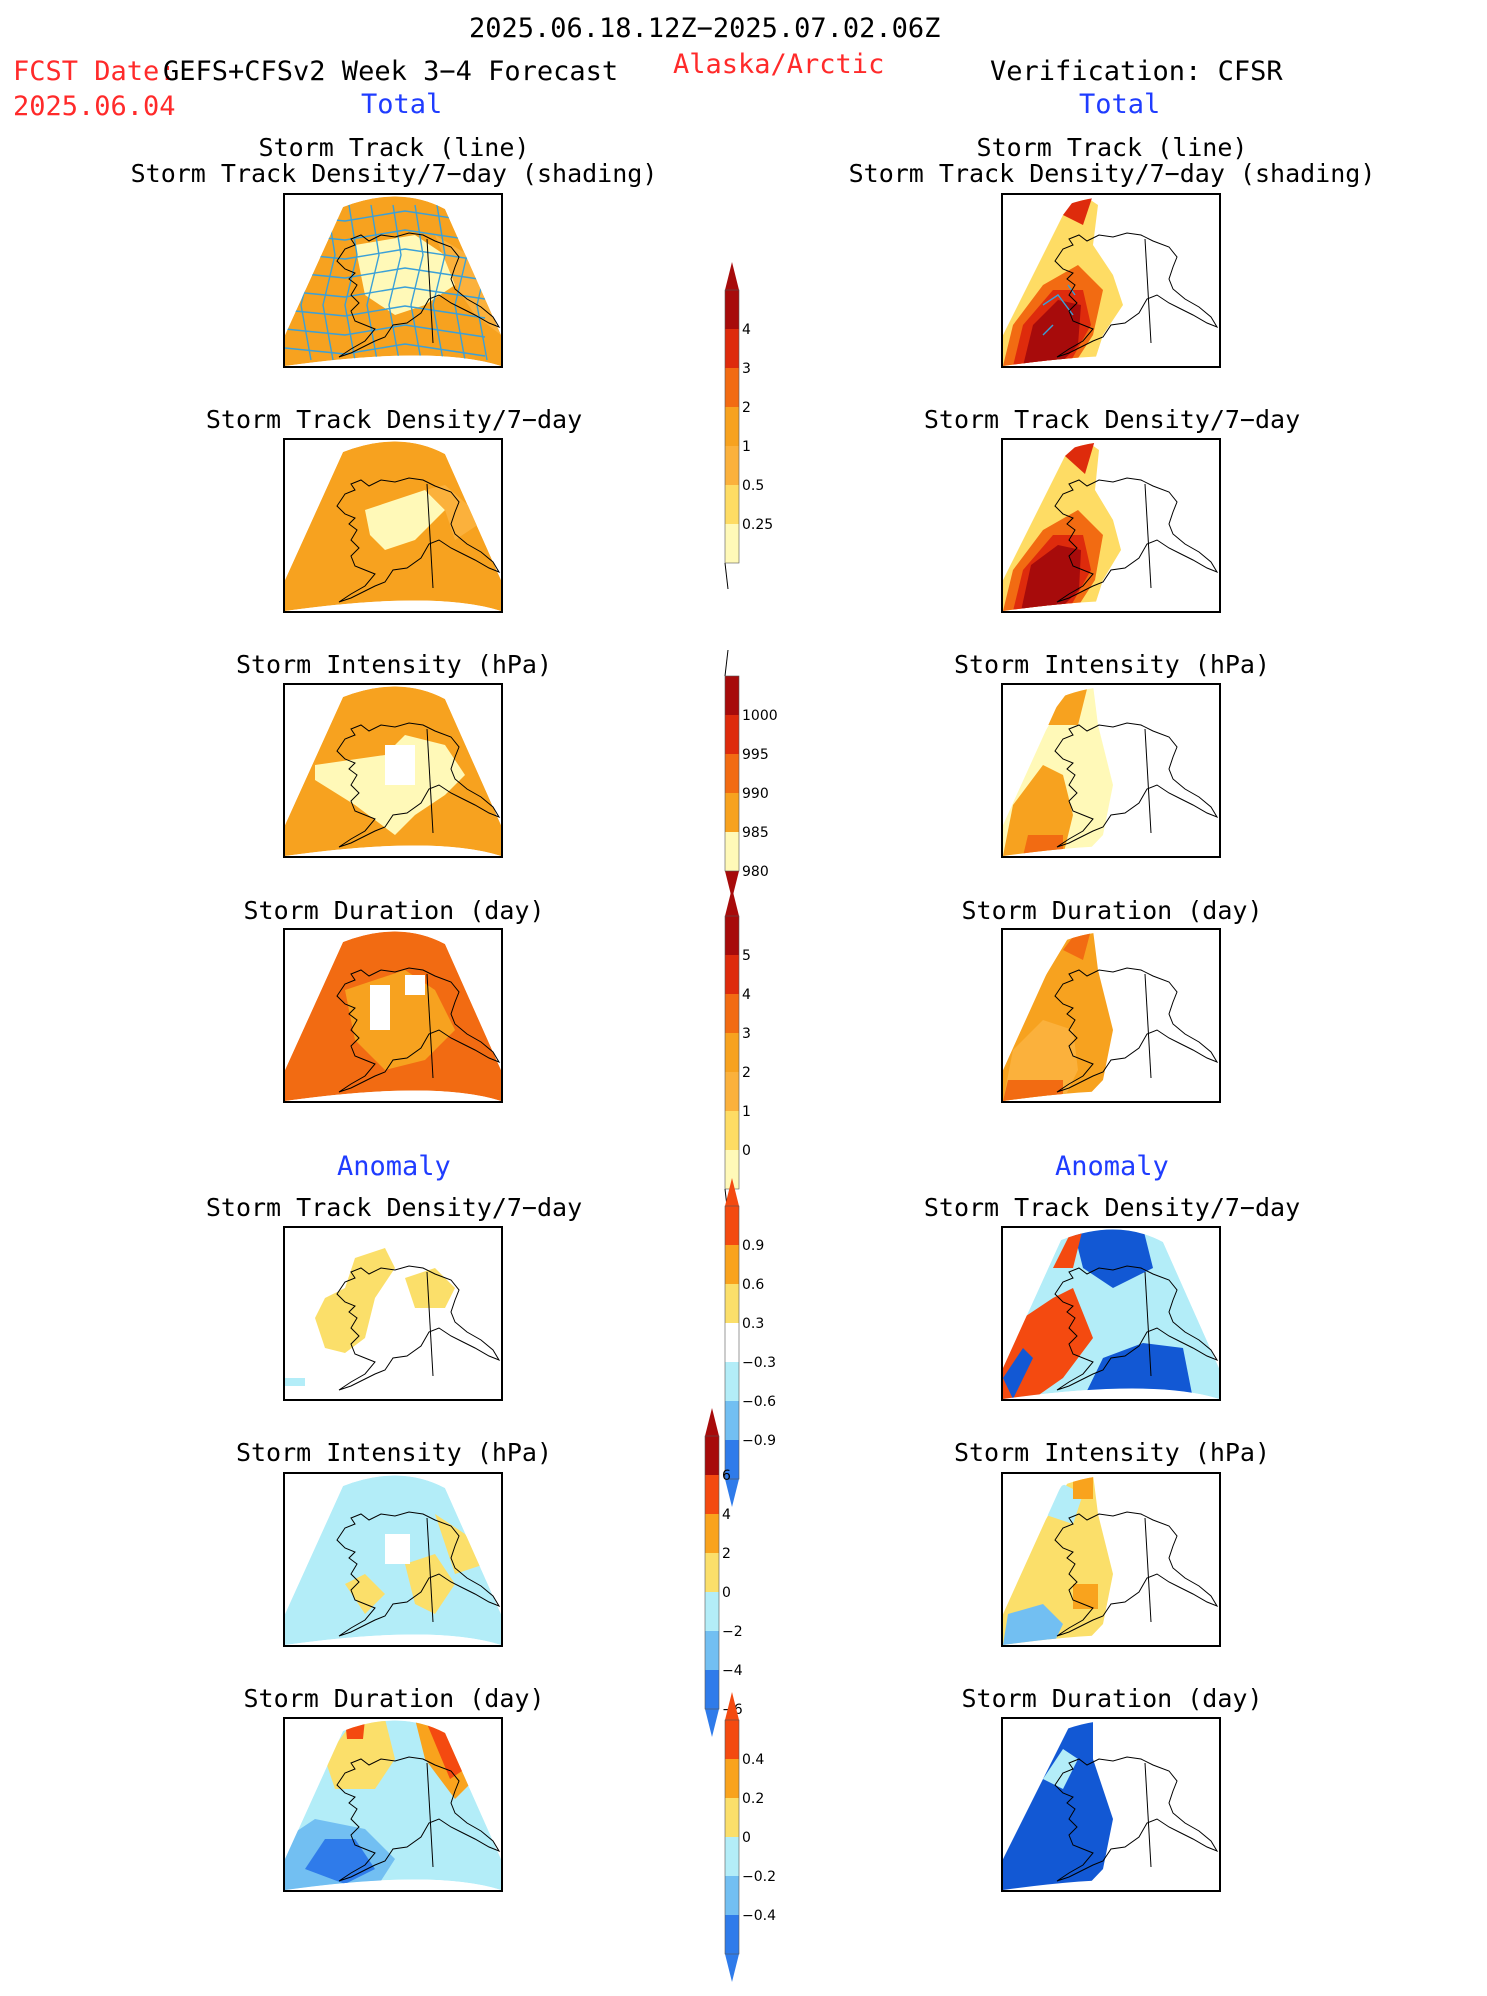  What do you see at coordinates (753, 1285) in the screenshot?
I see `colorbar-anom_density-label-1: 0.6` at bounding box center [753, 1285].